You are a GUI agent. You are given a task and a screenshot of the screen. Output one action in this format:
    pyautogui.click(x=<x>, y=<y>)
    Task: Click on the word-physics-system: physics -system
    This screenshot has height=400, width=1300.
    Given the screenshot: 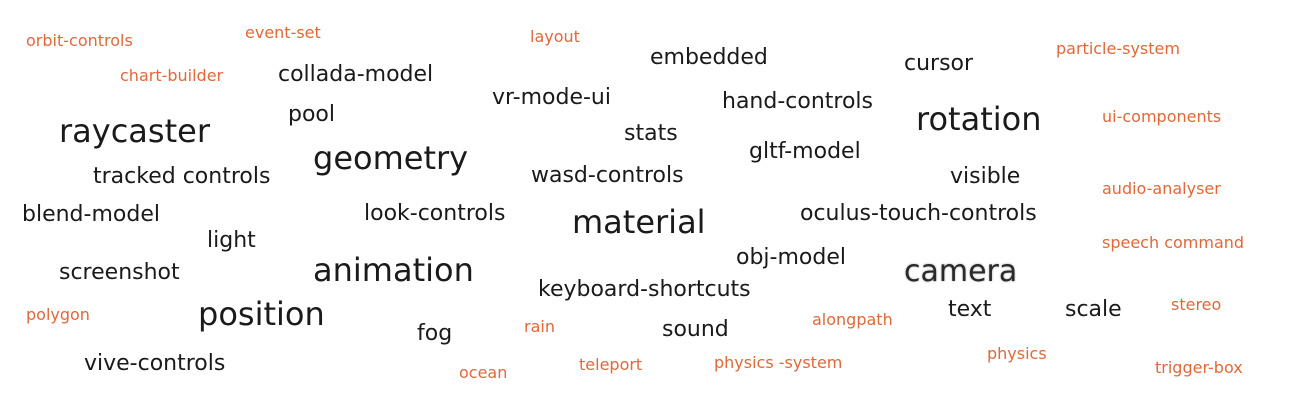 What is the action you would take?
    pyautogui.click(x=778, y=362)
    